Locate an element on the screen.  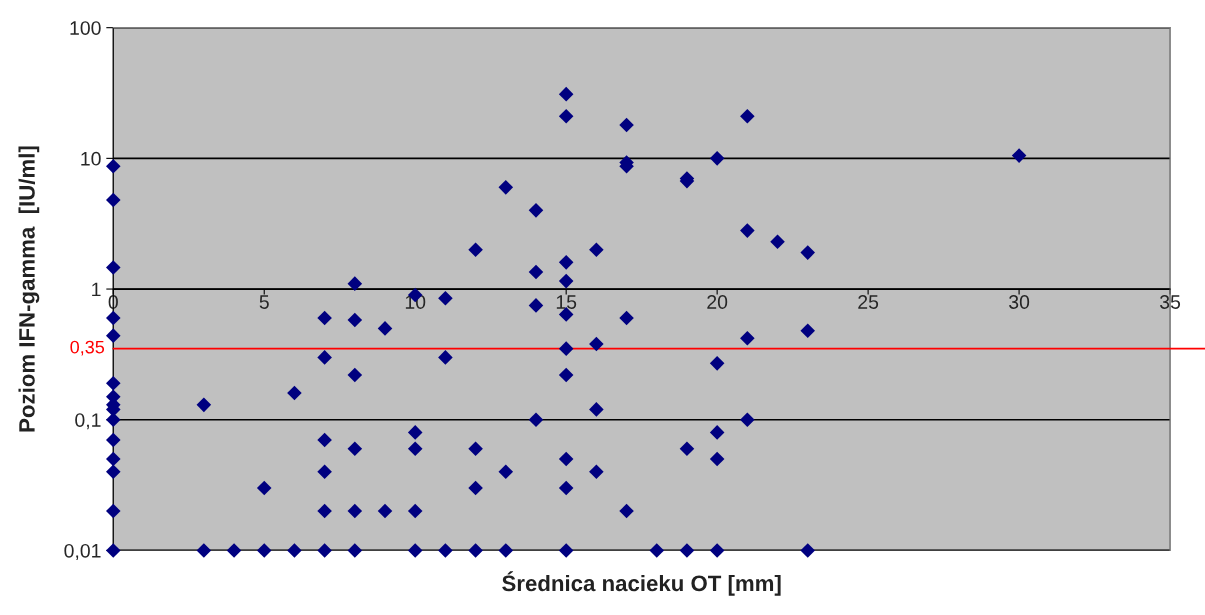
x-tick-label: 20 is located at coordinates (717, 302).